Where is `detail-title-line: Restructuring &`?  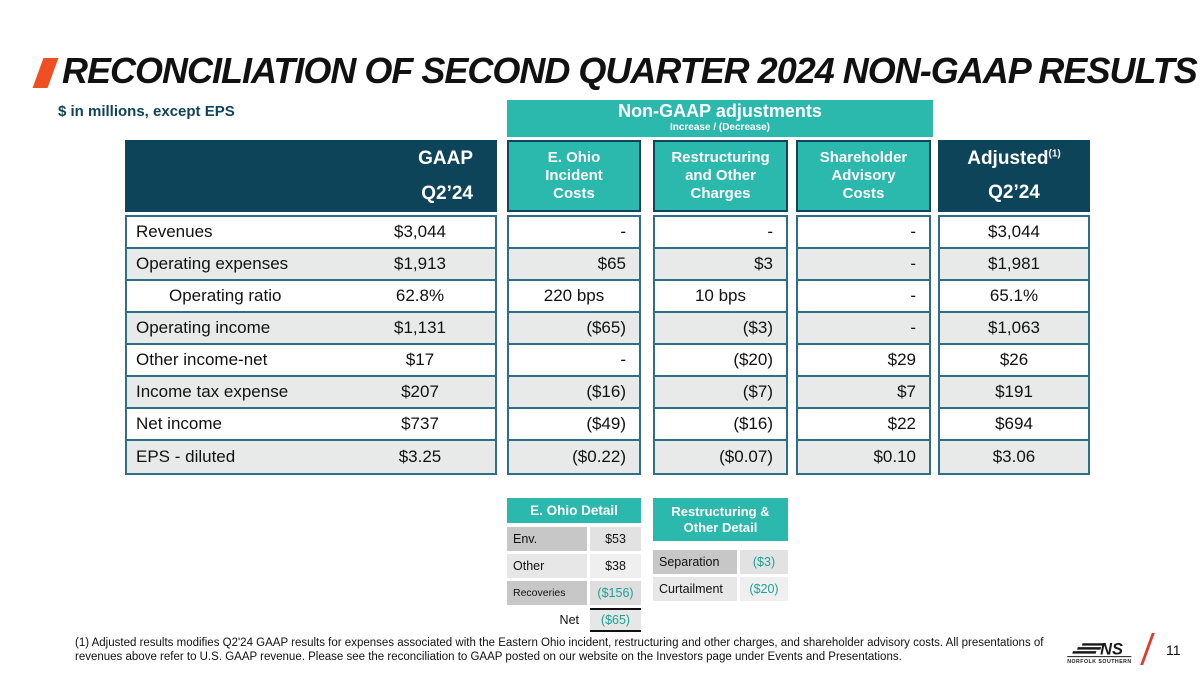 detail-title-line: Restructuring & is located at coordinates (720, 511).